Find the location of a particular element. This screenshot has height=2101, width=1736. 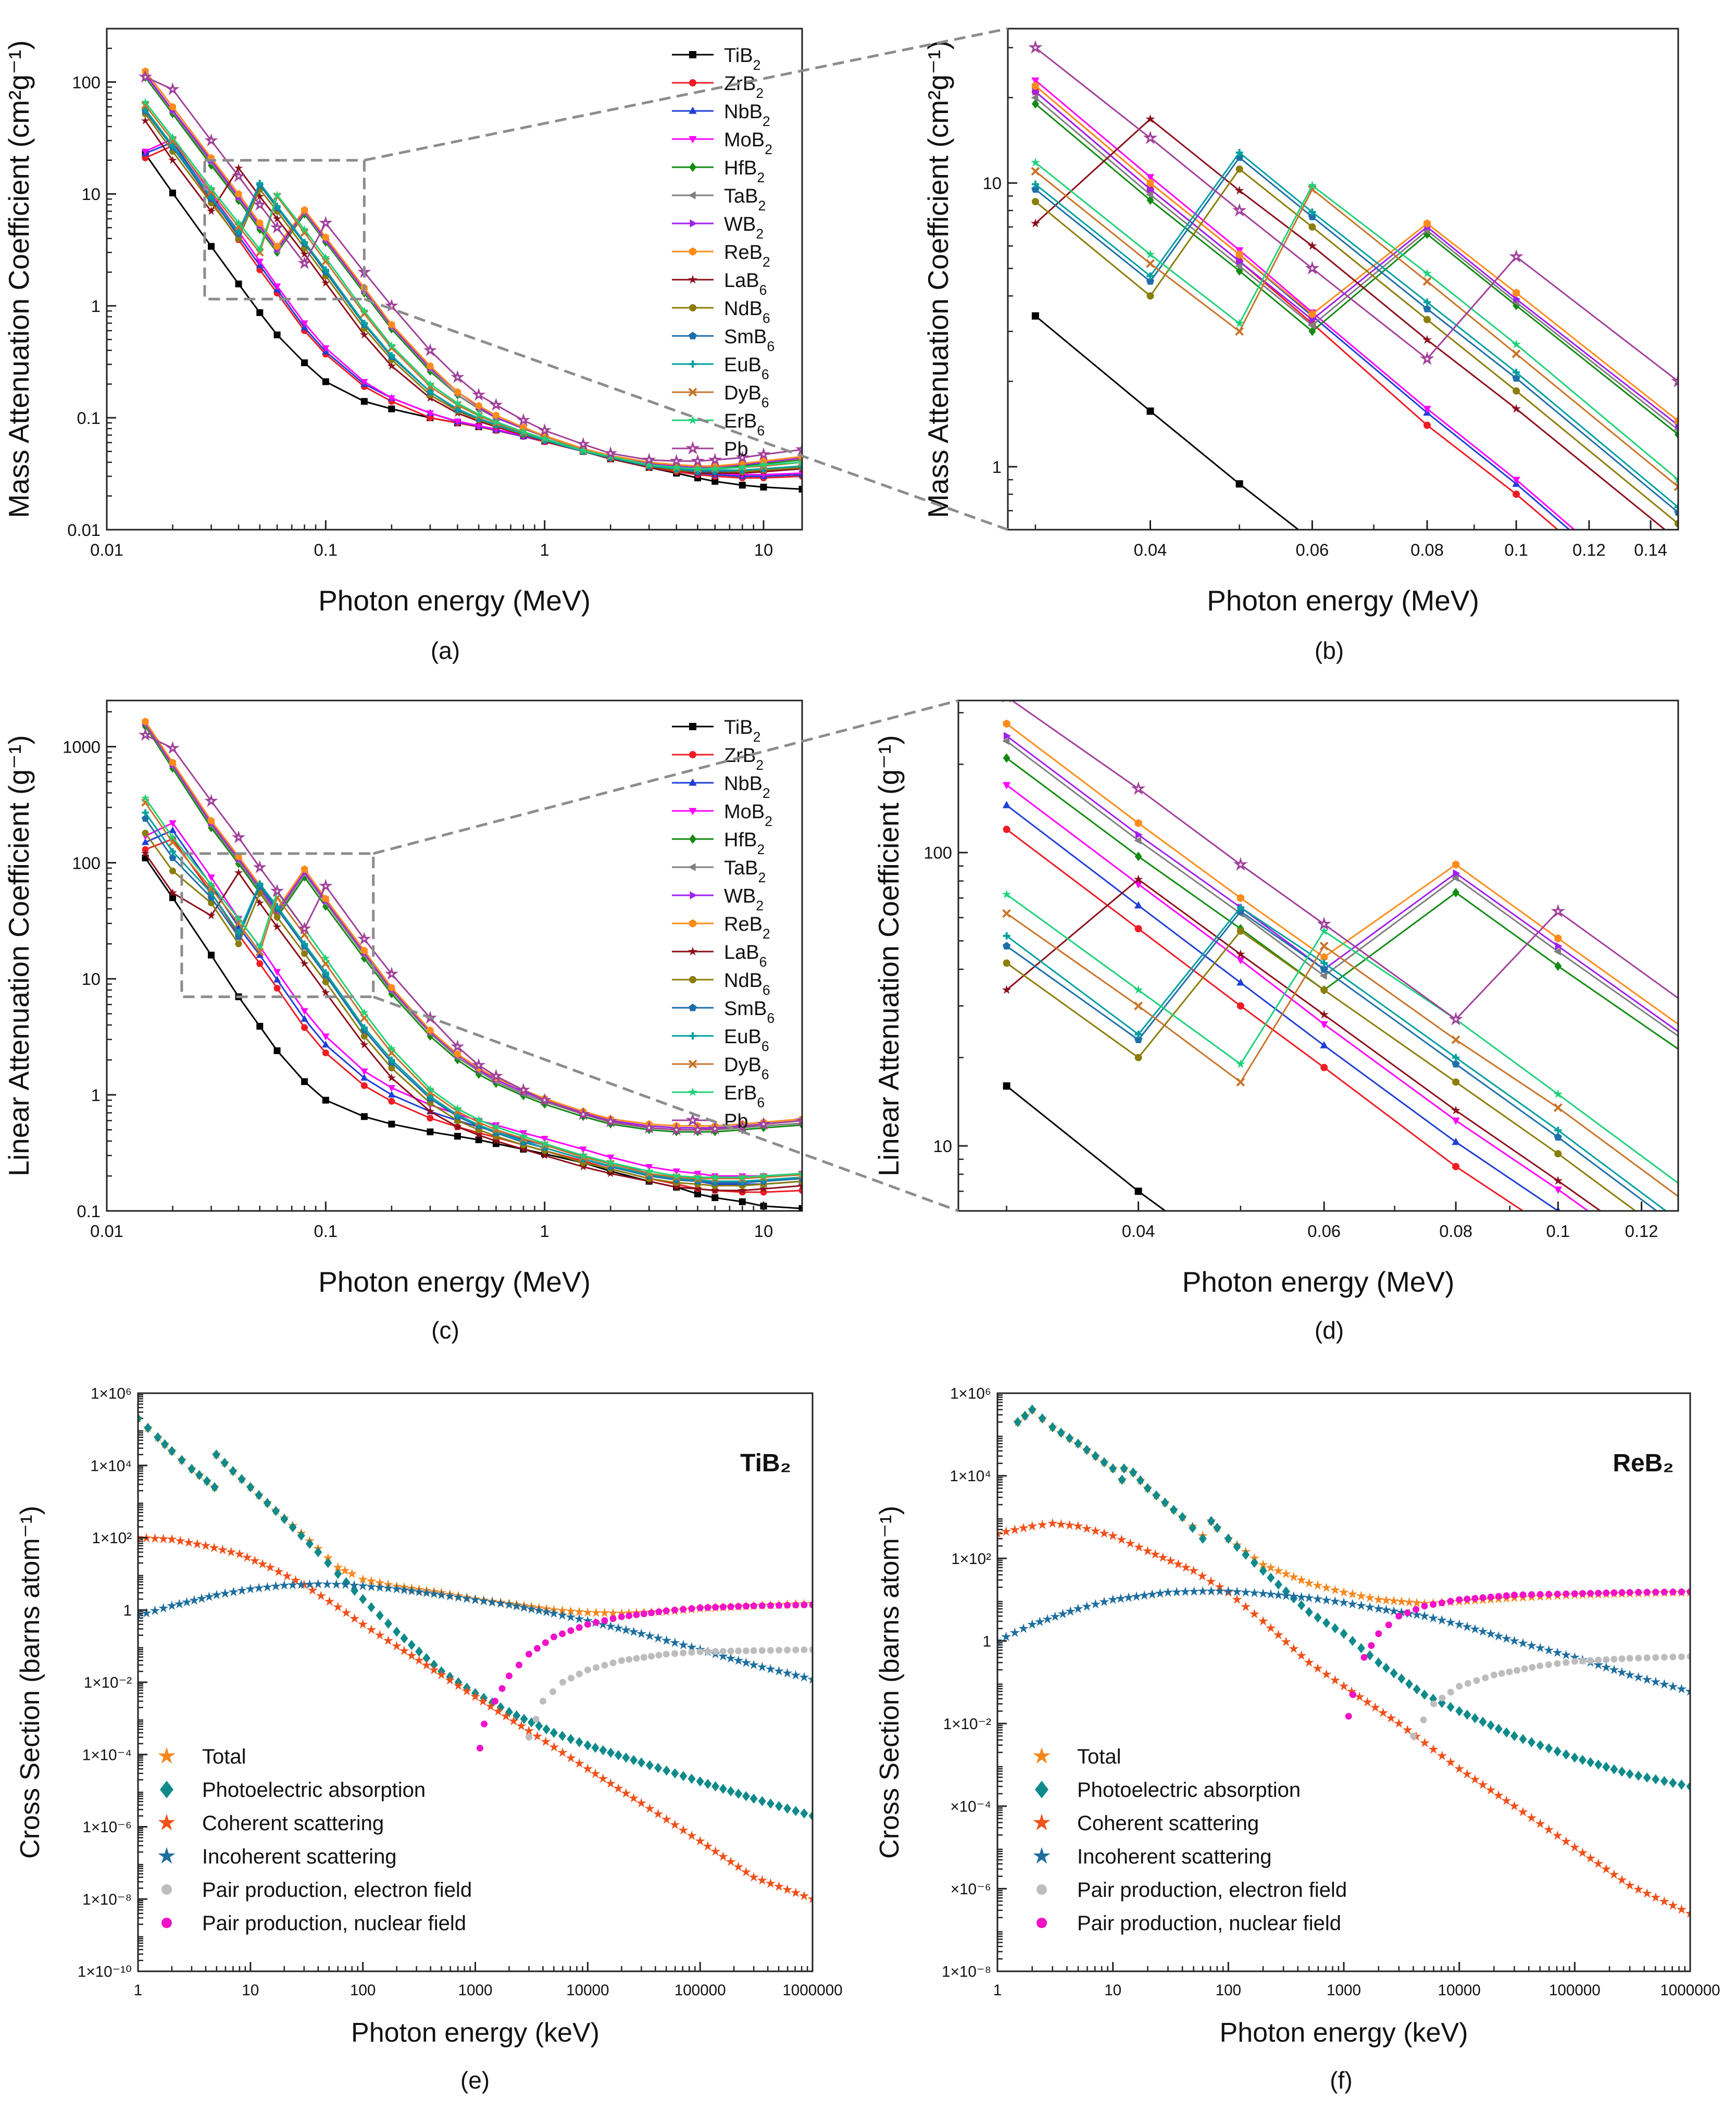

y-axis-title: Mass Attenuation Coefficient (cm²g⁻¹) is located at coordinates (19, 279).